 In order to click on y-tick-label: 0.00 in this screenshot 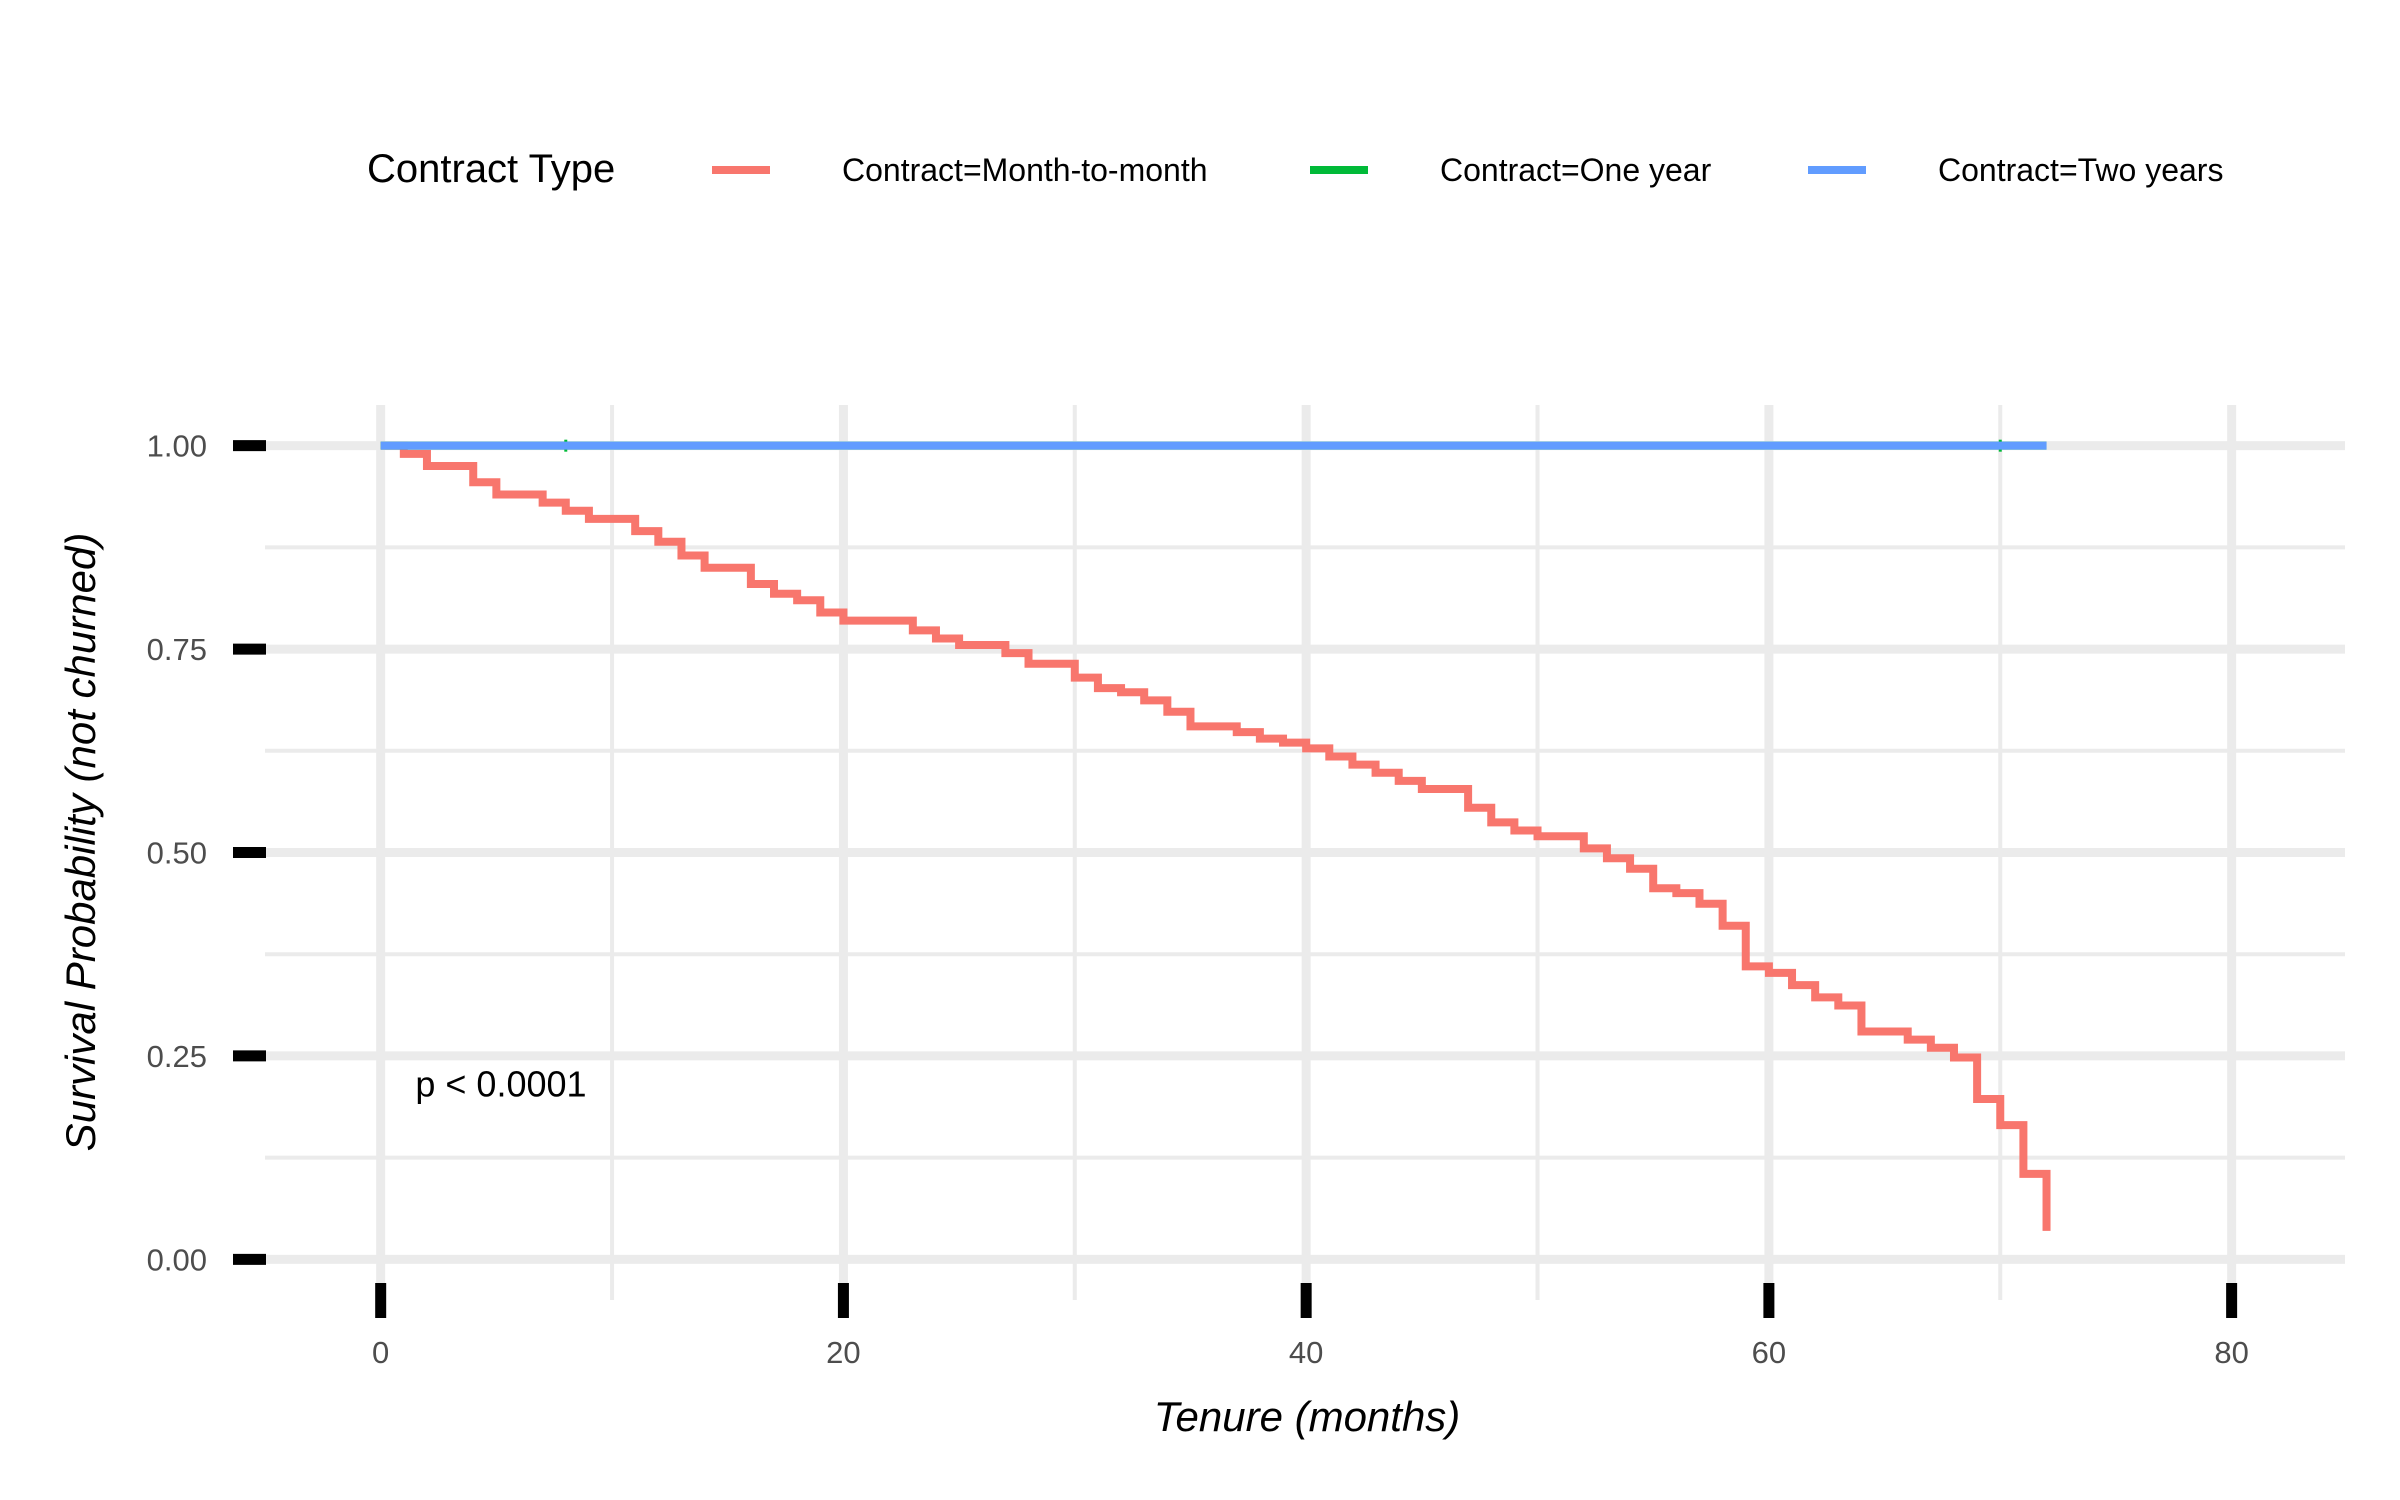, I will do `click(177, 1259)`.